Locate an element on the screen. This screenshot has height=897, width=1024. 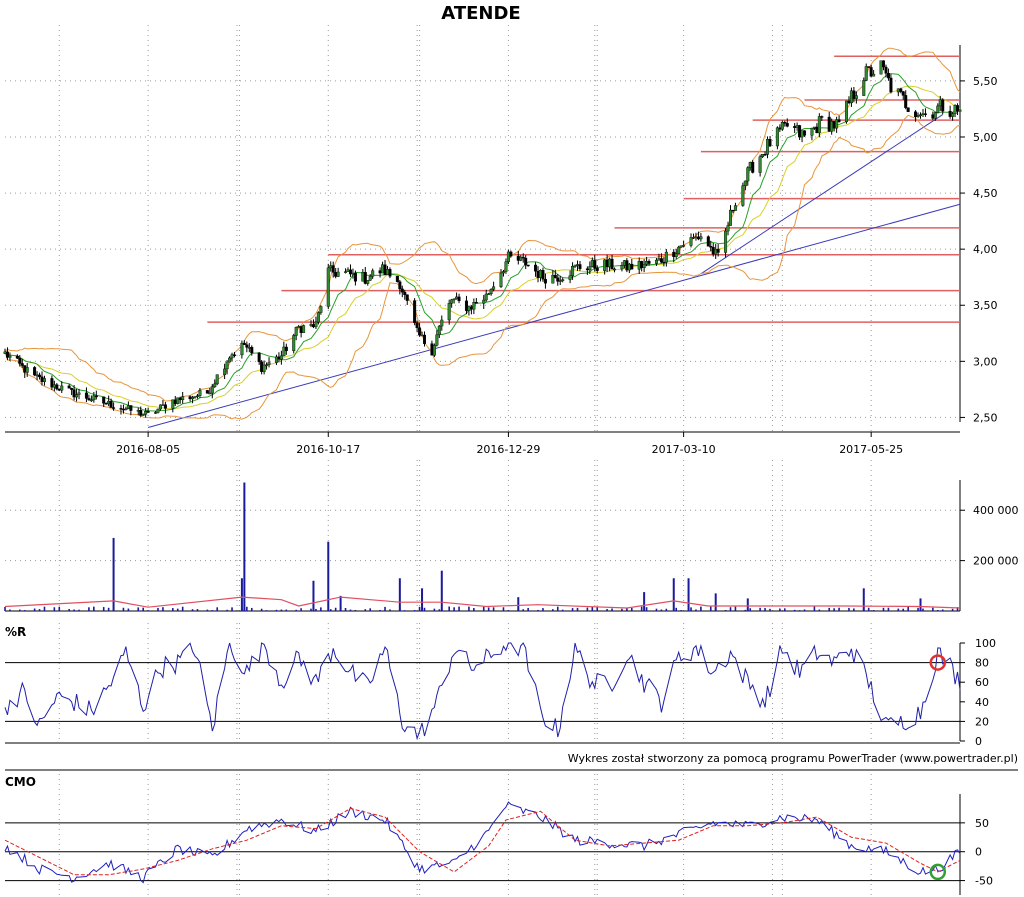
wr-line is located at coordinates (482, 691).